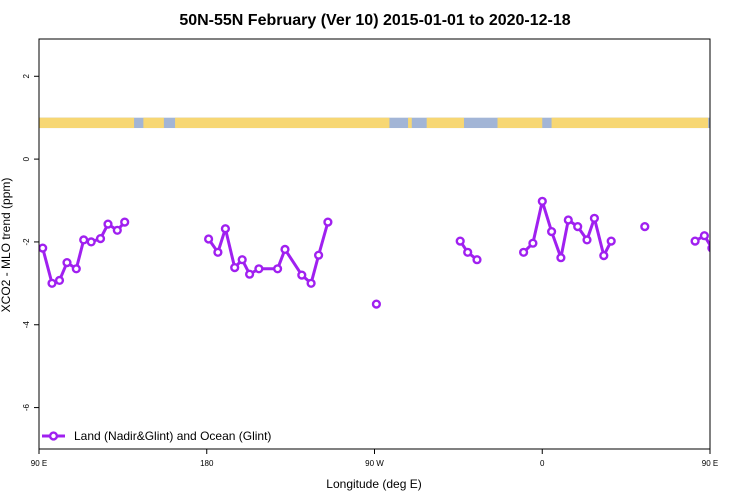 This screenshot has height=500, width=750. What do you see at coordinates (374, 463) in the screenshot?
I see `x-tick-label: 90 W` at bounding box center [374, 463].